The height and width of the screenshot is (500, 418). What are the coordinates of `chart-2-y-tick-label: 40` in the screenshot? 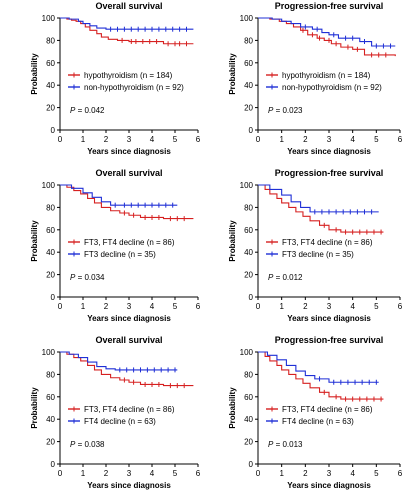 It's located at (248, 85).